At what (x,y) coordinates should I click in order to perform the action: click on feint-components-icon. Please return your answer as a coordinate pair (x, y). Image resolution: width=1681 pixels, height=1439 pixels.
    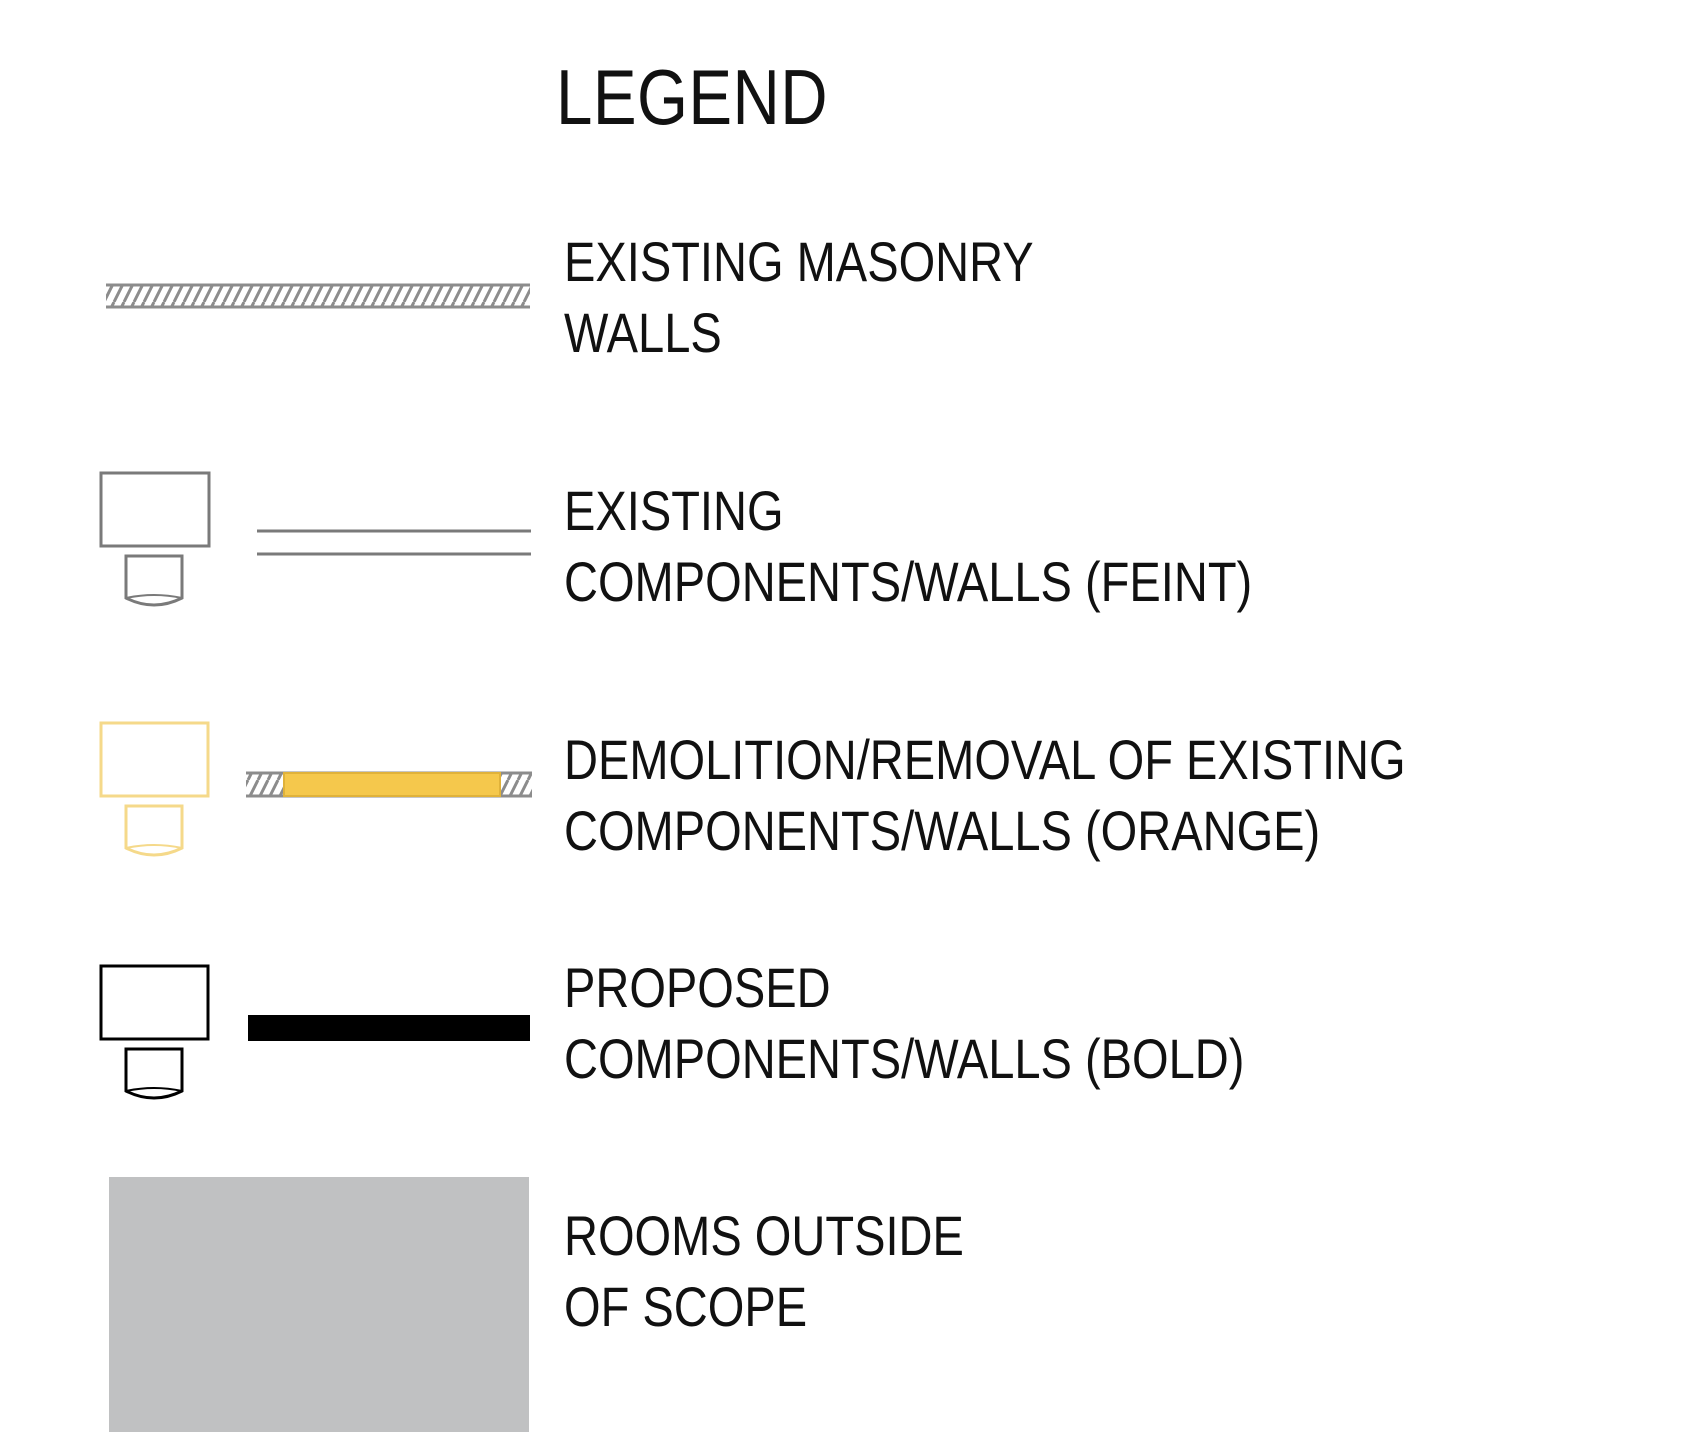
    Looking at the image, I should click on (315, 539).